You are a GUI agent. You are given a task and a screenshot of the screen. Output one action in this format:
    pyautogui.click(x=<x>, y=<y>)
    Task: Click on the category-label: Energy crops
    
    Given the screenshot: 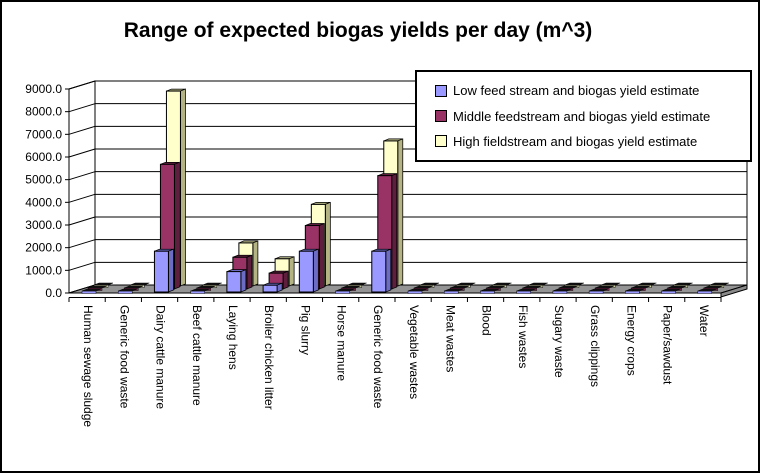 What is the action you would take?
    pyautogui.click(x=631, y=340)
    